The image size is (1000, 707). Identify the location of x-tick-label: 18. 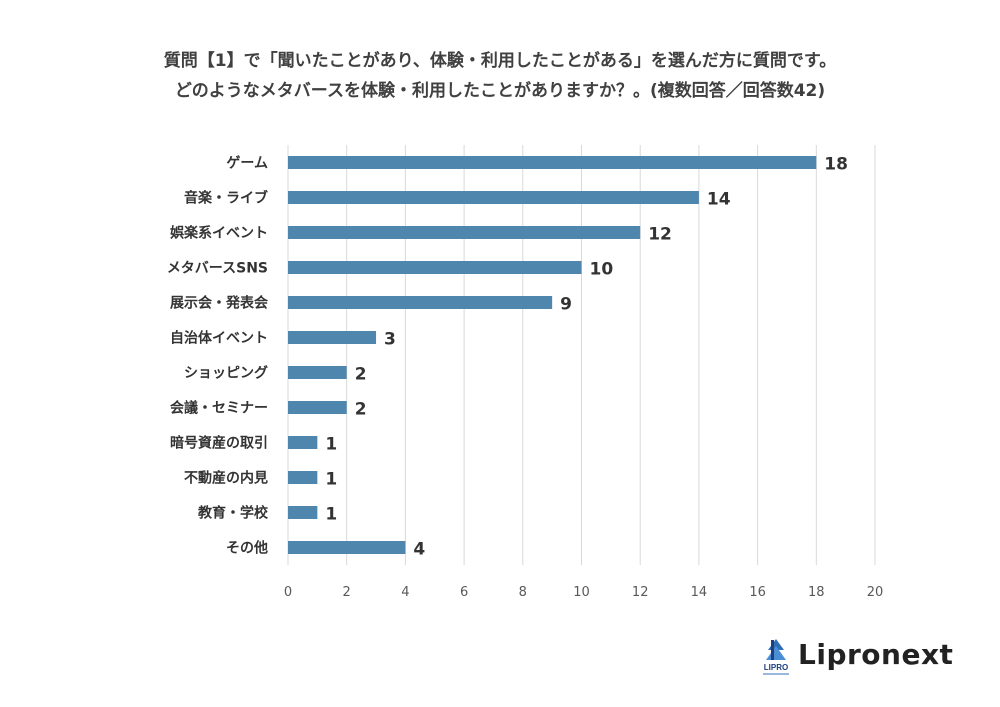
(816, 592).